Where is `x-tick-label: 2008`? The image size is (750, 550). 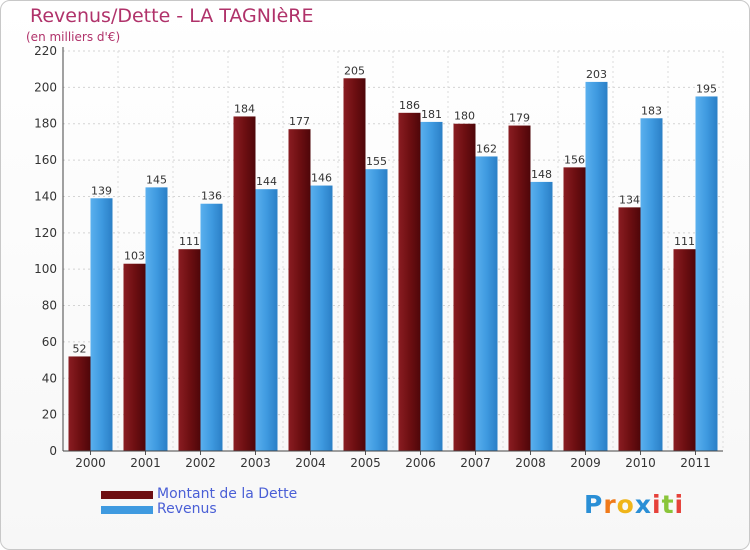
x-tick-label: 2008 is located at coordinates (530, 463).